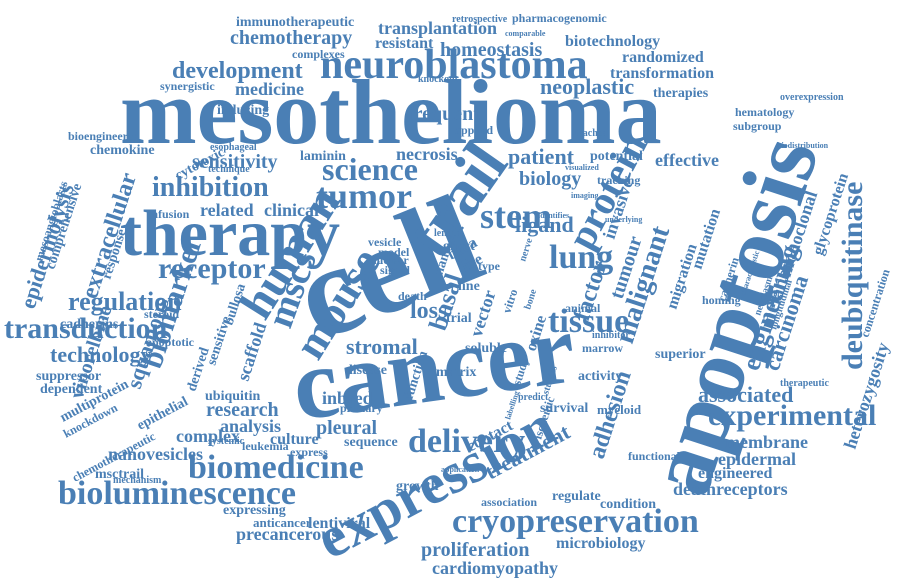 This screenshot has width=900, height=580. Describe the element at coordinates (581, 257) in the screenshot. I see `word-lung: lung` at that location.